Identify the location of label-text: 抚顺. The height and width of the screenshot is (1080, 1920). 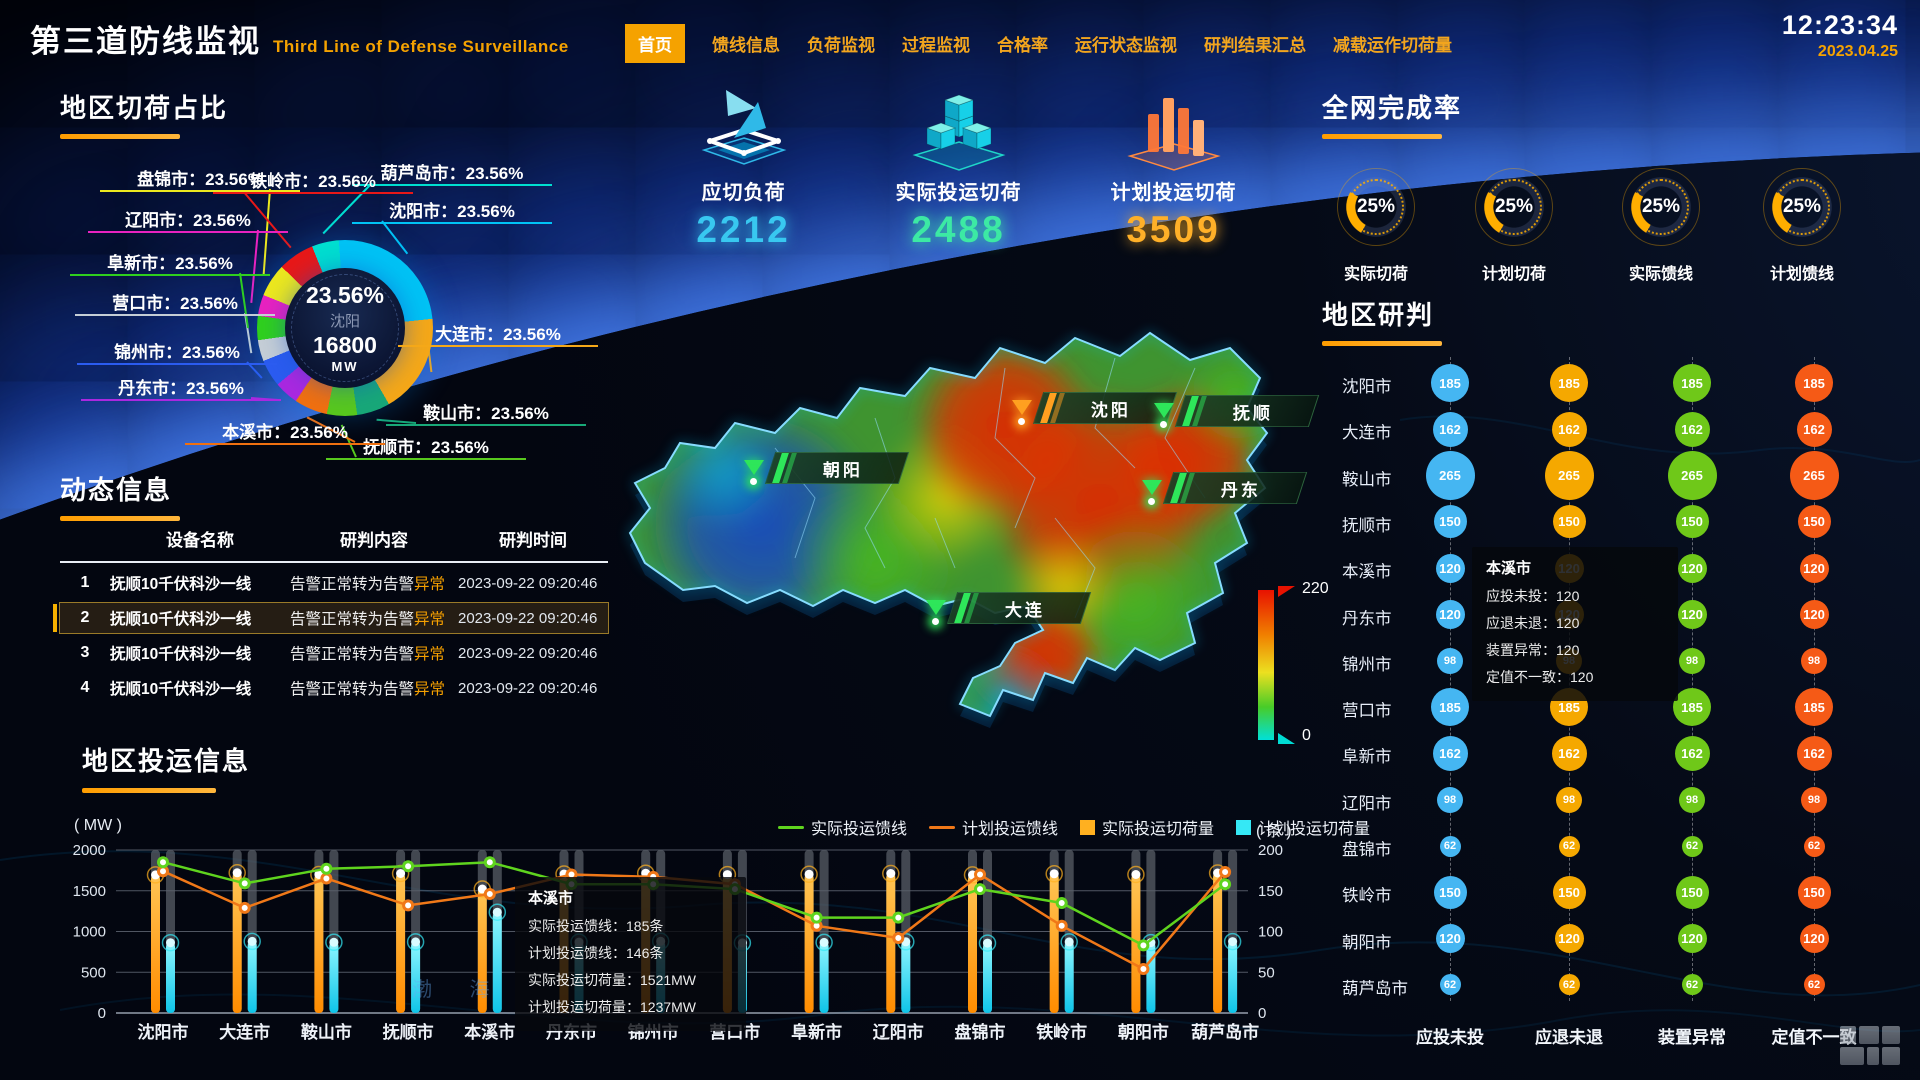
(1253, 413).